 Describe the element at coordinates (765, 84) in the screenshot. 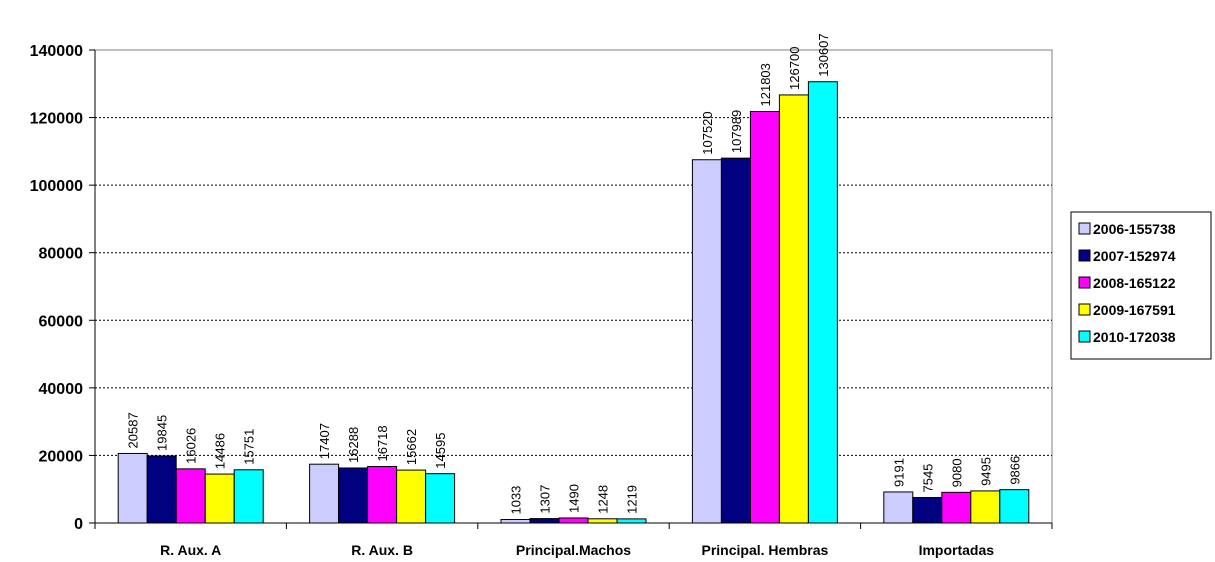

I see `data-label: 121803` at that location.